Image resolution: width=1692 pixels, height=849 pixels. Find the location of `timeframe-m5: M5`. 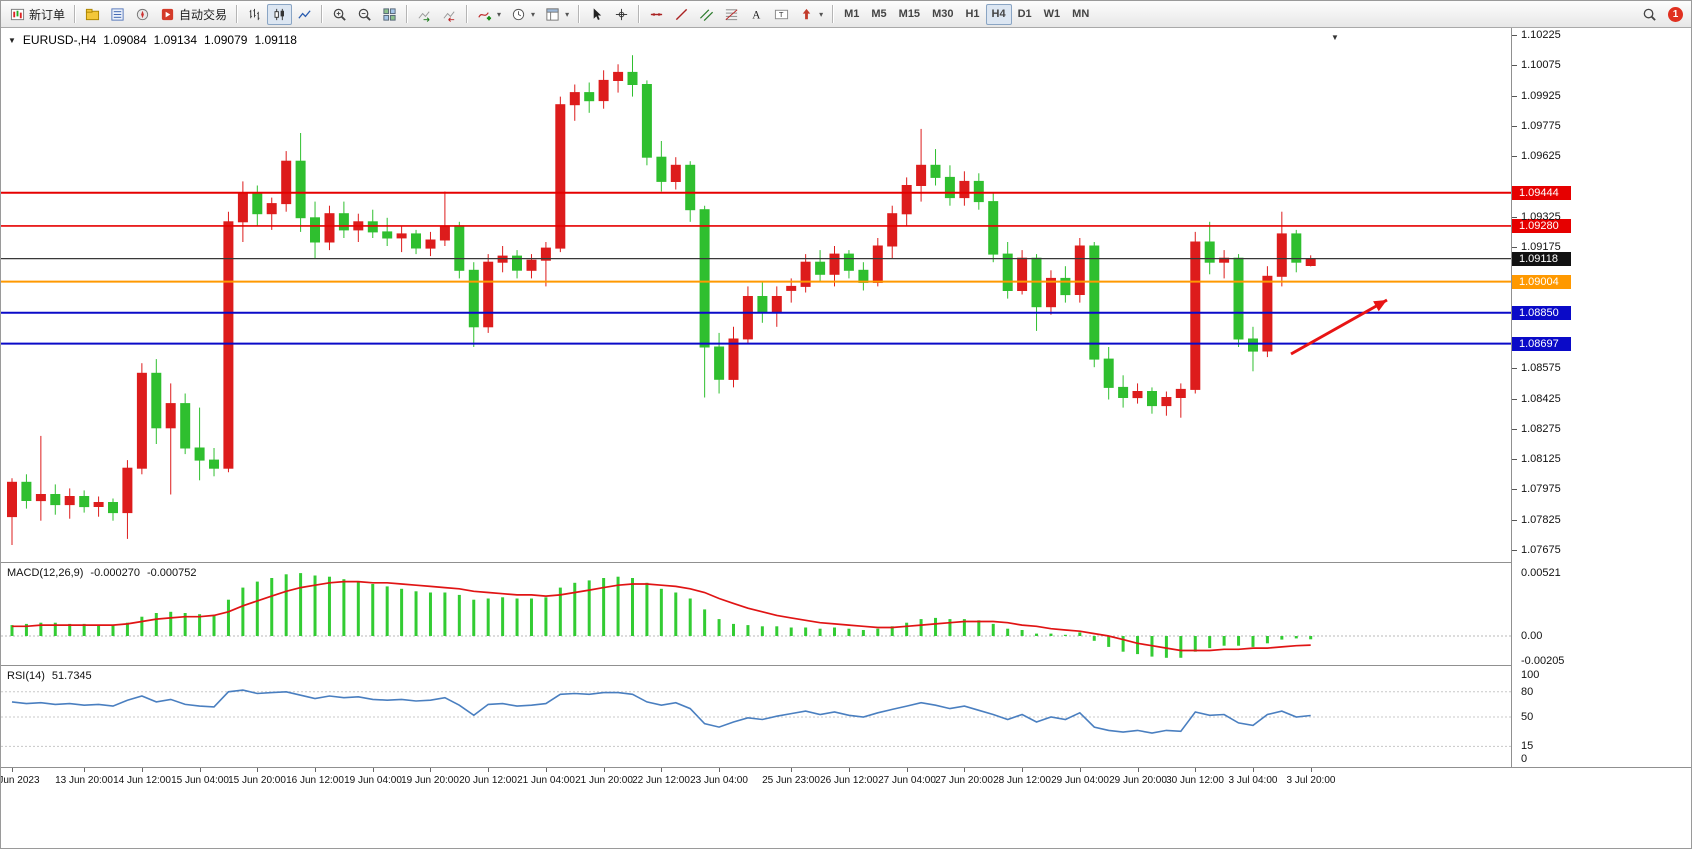

timeframe-m5: M5 is located at coordinates (878, 14).